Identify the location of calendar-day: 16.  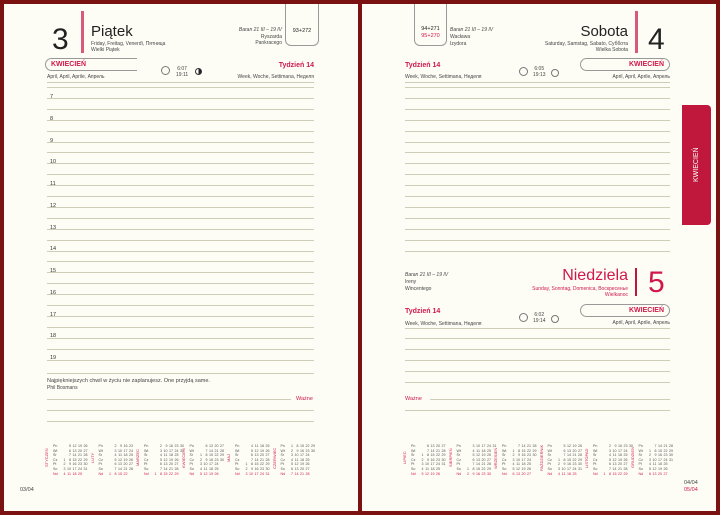
(211, 459).